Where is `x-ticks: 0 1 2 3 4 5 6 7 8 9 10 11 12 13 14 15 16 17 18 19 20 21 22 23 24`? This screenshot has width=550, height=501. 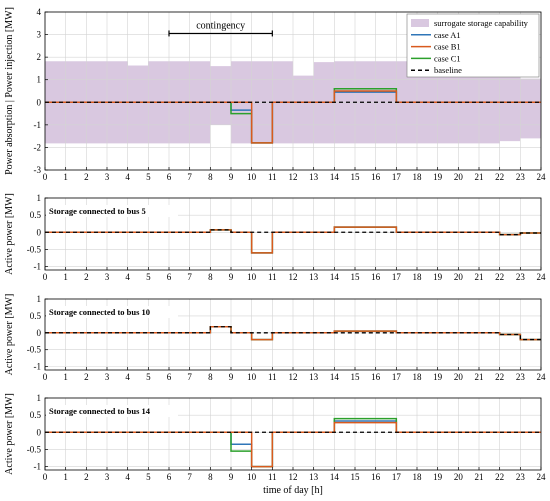 x-ticks: 0 1 2 3 4 5 6 7 8 9 10 11 12 13 14 15 16 17 18 19 20 21 22 23 24 is located at coordinates (294, 174).